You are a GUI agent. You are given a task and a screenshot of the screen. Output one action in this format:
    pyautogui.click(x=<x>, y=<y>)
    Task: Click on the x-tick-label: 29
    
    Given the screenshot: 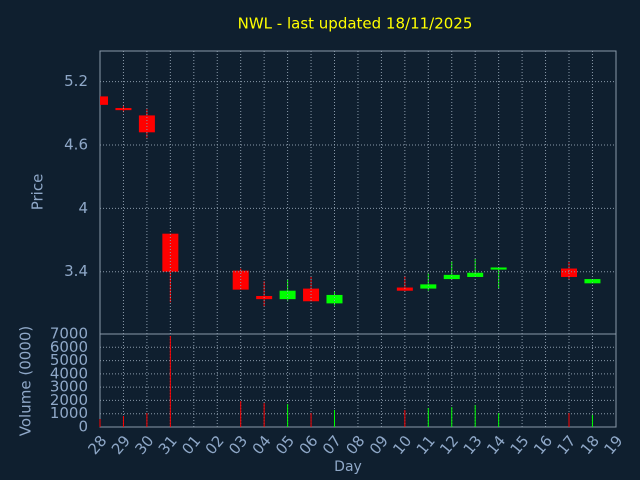 What is the action you would take?
    pyautogui.click(x=121, y=445)
    